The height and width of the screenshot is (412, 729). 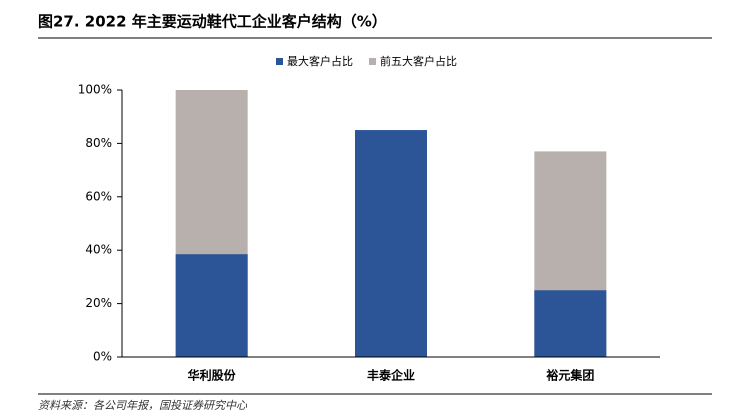 I want to click on x-tick-label: 丰泰企业, so click(x=391, y=375).